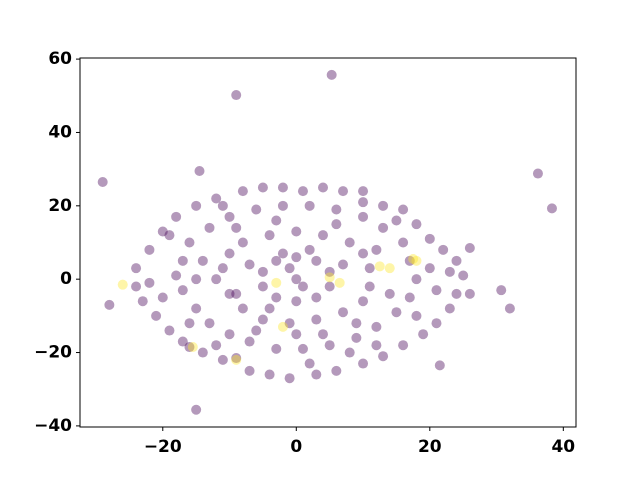 Image resolution: width=640 pixels, height=480 pixels. What do you see at coordinates (296, 447) in the screenshot?
I see `x-tick-label: 0` at bounding box center [296, 447].